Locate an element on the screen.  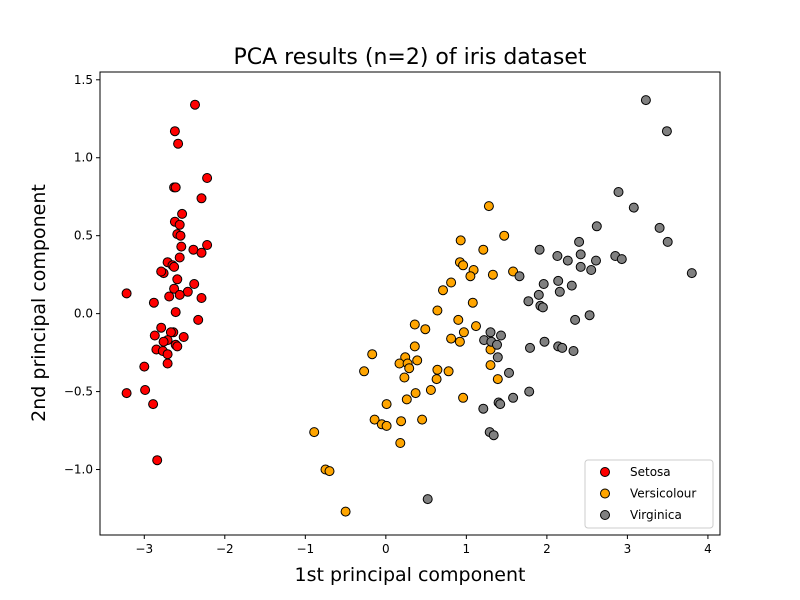
legend-marker-setosa is located at coordinates (605, 472).